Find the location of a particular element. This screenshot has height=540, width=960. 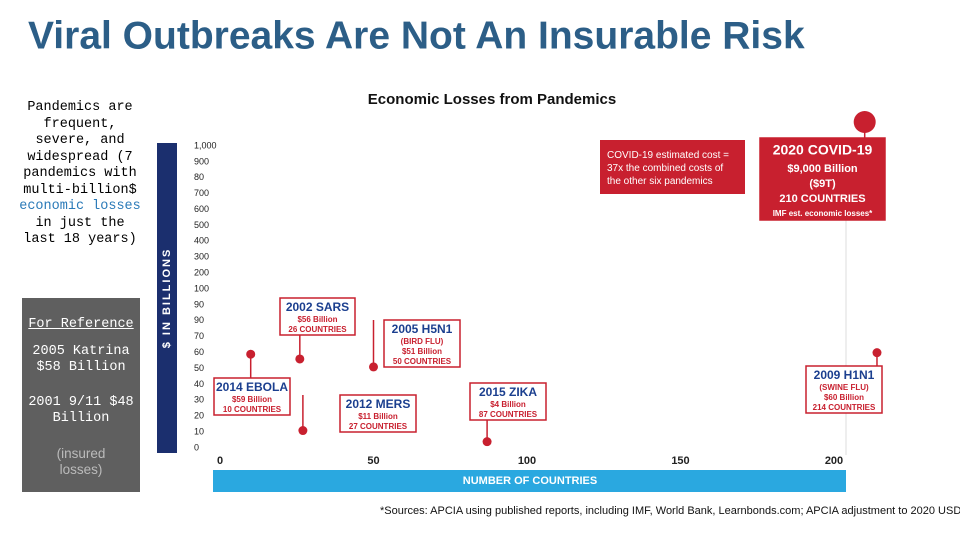

y-tick-label: 400 is located at coordinates (201, 241).